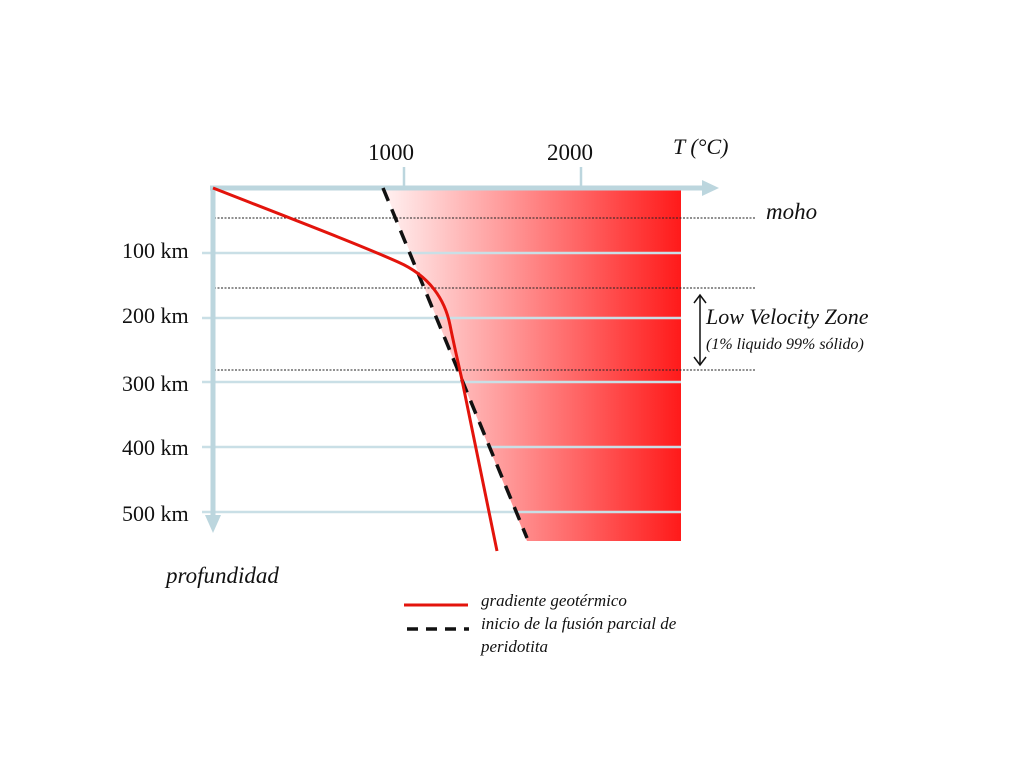 The image size is (1024, 768). What do you see at coordinates (464, 181) in the screenshot?
I see `temperature-axis` at bounding box center [464, 181].